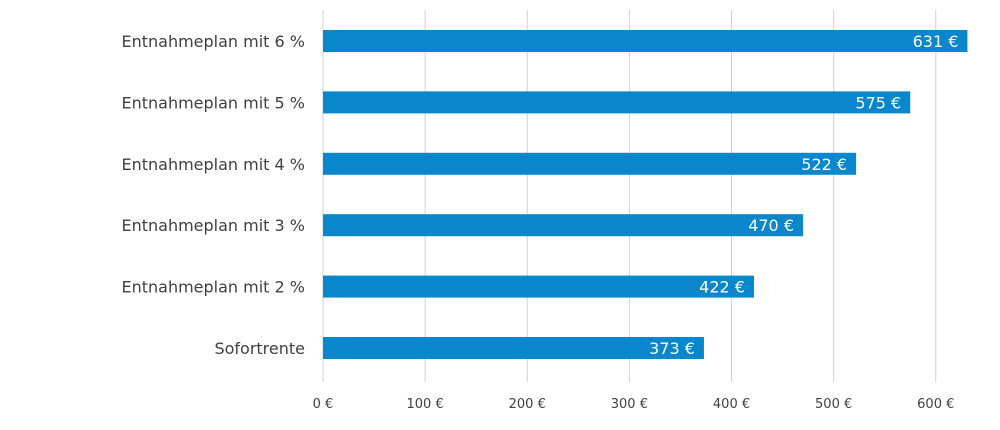 This screenshot has height=430, width=1000. What do you see at coordinates (771, 225) in the screenshot?
I see `bar-value-label: 470 €` at bounding box center [771, 225].